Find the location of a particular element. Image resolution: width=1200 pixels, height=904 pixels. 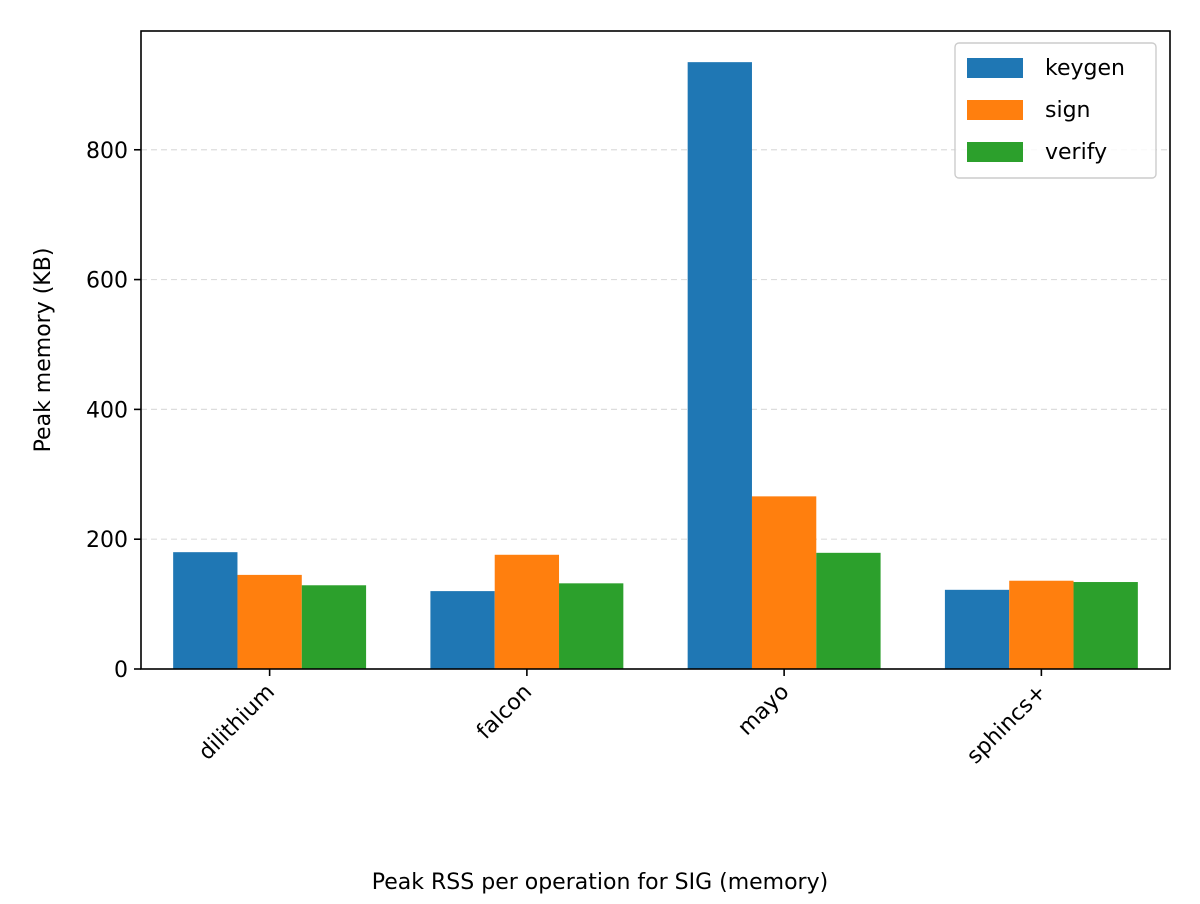

legend-label-keygen: keygen is located at coordinates (1085, 68).